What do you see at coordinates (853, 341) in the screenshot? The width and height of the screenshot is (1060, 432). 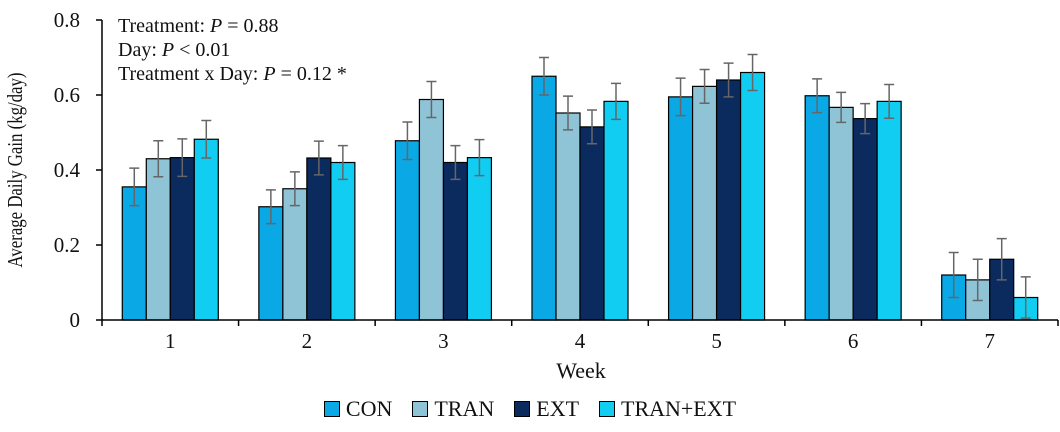 I see `x-tick-label-week-6: 6` at bounding box center [853, 341].